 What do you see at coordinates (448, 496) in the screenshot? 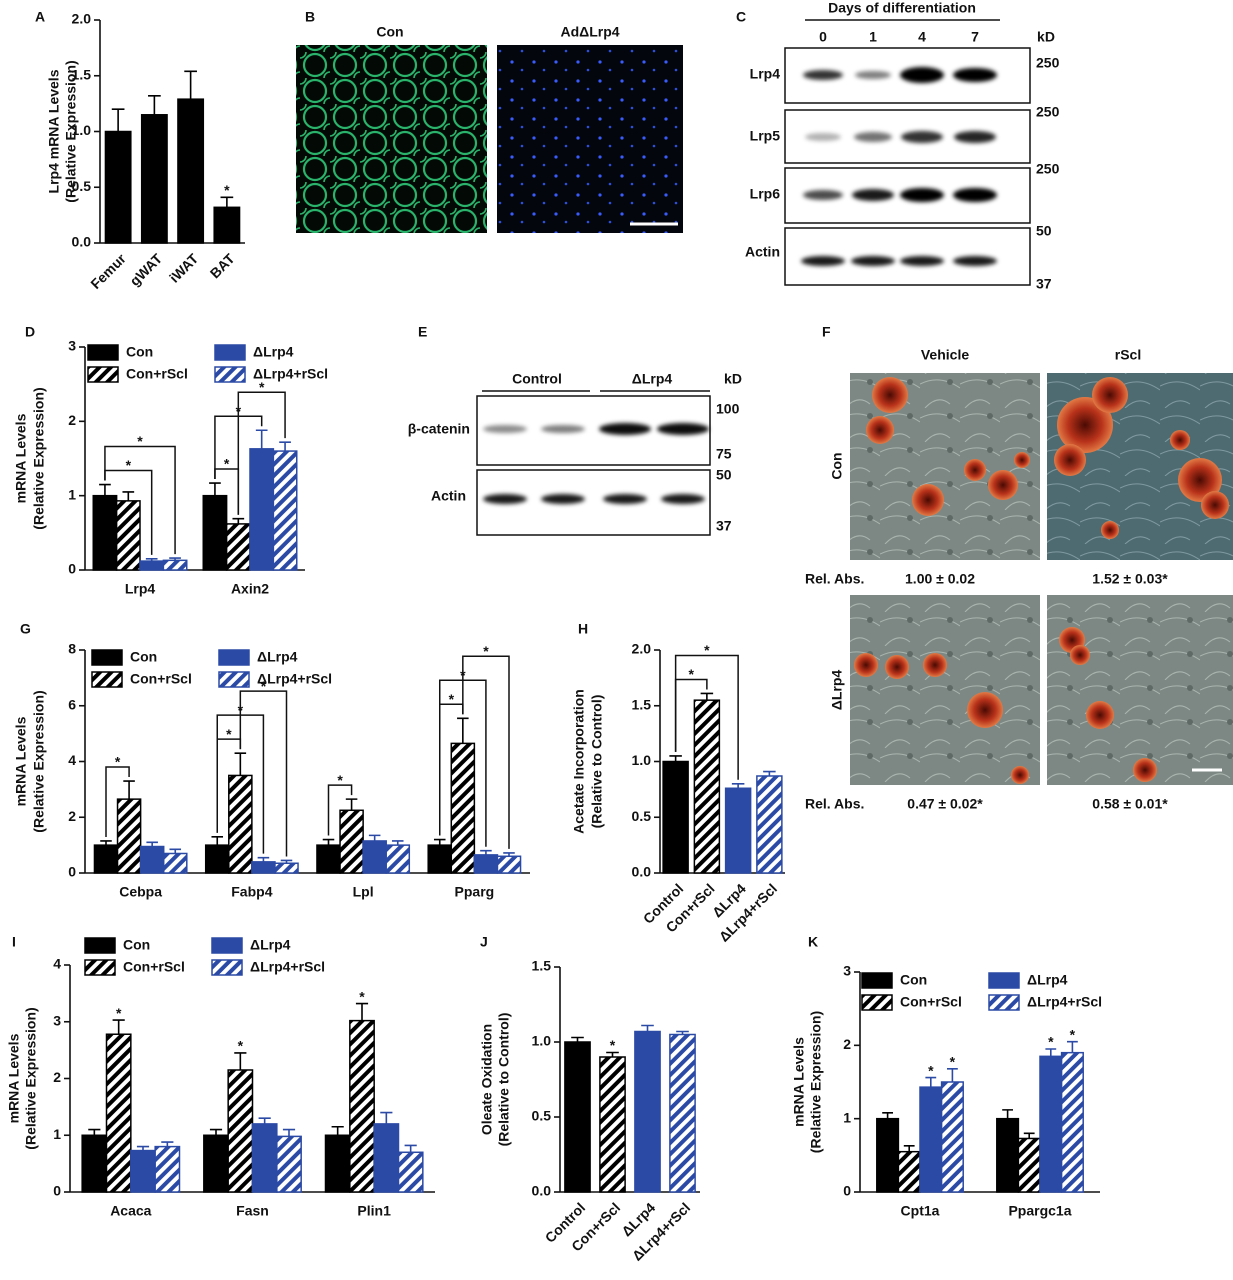
I see `blot-label: Actin` at bounding box center [448, 496].